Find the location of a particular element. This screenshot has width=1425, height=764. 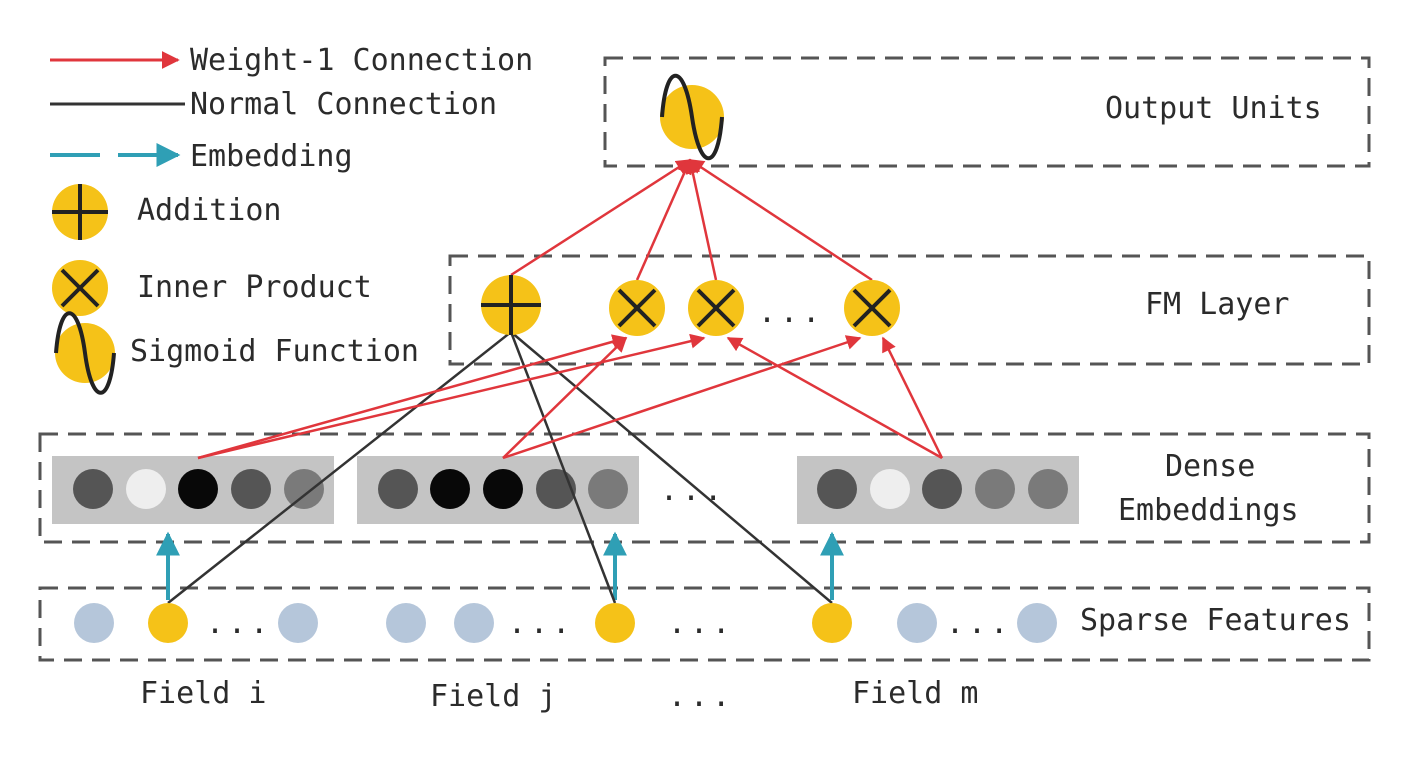

legend-embedding-label: Embedding is located at coordinates (271, 156).